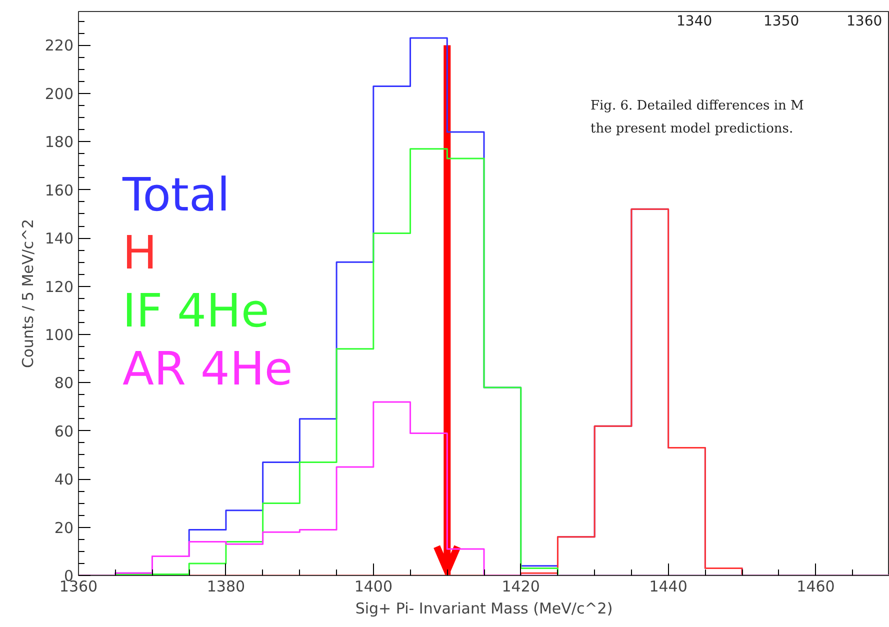  I want to click on x-axis-title: Sig+ Pi- Invariant Mass (MeV/c^2), so click(484, 609).